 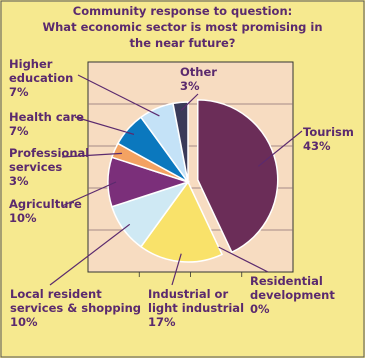 I want to click on leader-line-higher-education, so click(x=118, y=95).